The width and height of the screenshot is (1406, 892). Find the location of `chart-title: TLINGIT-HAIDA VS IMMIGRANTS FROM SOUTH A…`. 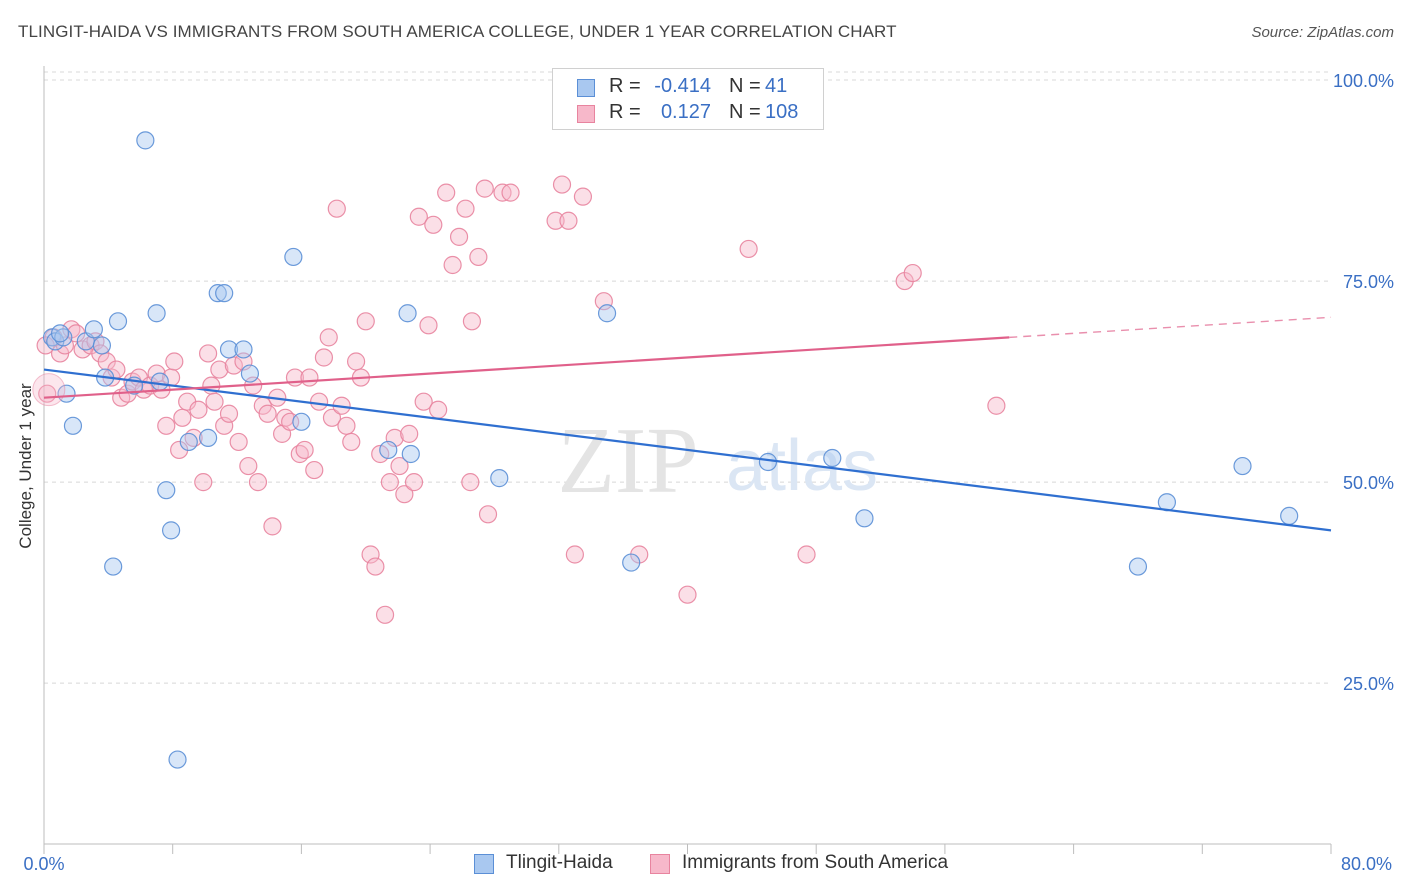

chart-title: TLINGIT-HAIDA VS IMMIGRANTS FROM SOUTH A… is located at coordinates (457, 31).